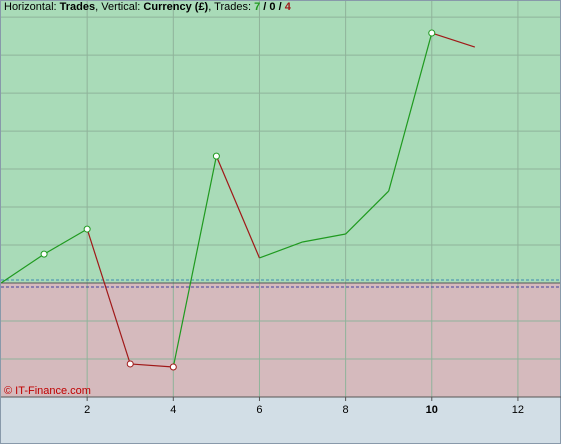 Image resolution: width=561 pixels, height=444 pixels. What do you see at coordinates (257, 7) in the screenshot?
I see `title-part: 7` at bounding box center [257, 7].